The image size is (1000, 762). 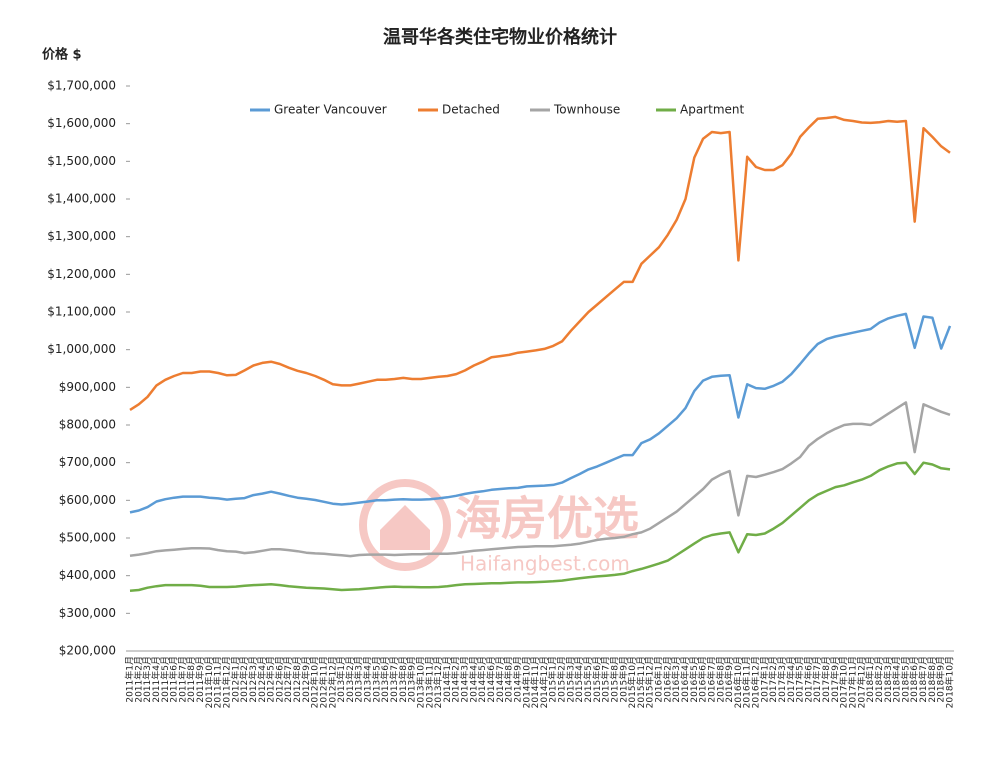 I want to click on y-tick-label: $800,000, so click(x=87, y=425).